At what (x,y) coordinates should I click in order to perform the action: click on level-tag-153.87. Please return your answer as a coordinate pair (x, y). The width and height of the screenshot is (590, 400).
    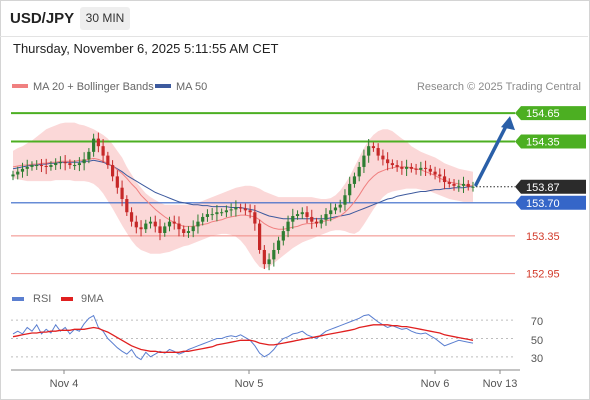
    Looking at the image, I should click on (550, 186).